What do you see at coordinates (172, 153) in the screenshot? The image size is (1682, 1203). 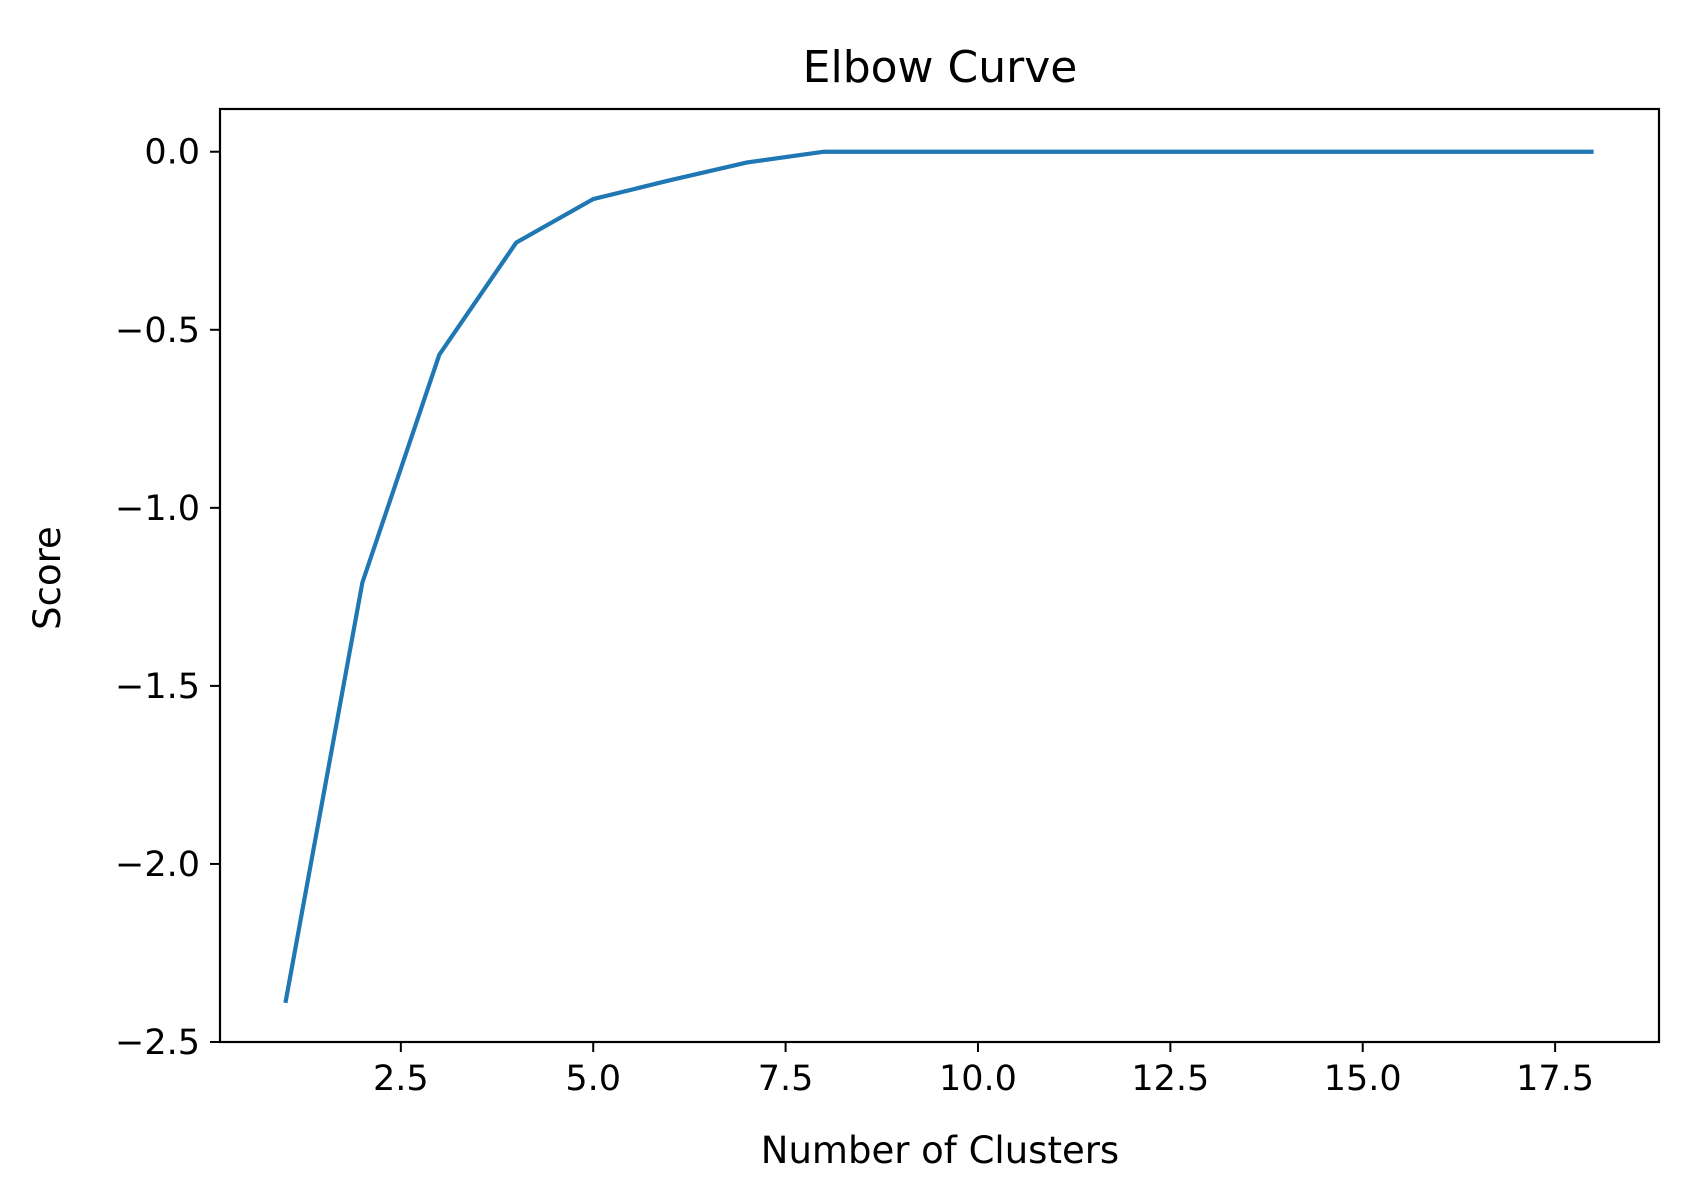 I see `y-tick-label: 0.0` at bounding box center [172, 153].